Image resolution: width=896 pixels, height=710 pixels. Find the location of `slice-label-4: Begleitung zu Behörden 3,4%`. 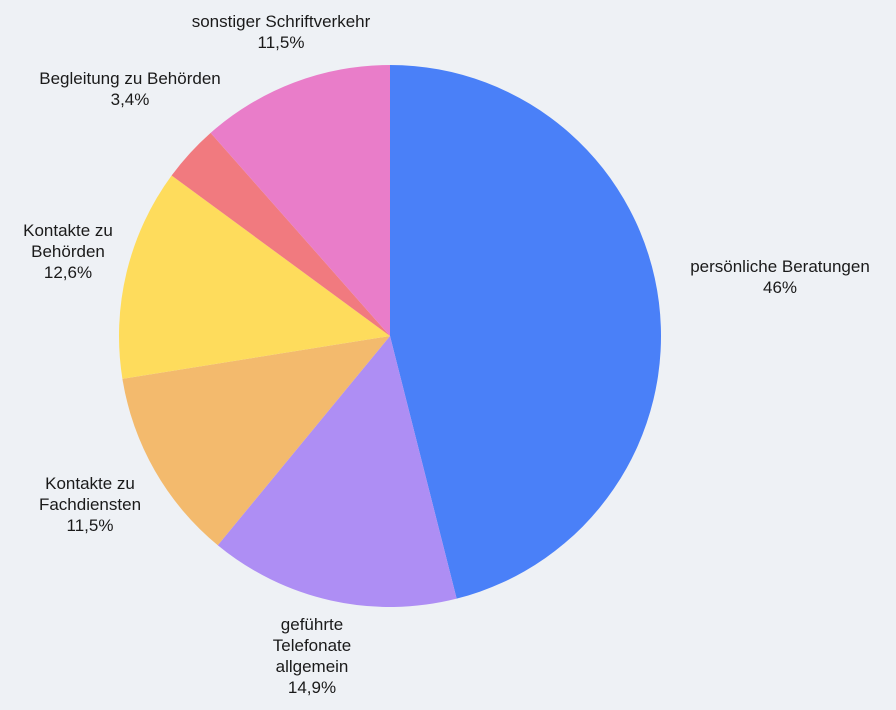

slice-label-4: Begleitung zu Behörden 3,4% is located at coordinates (129, 89).